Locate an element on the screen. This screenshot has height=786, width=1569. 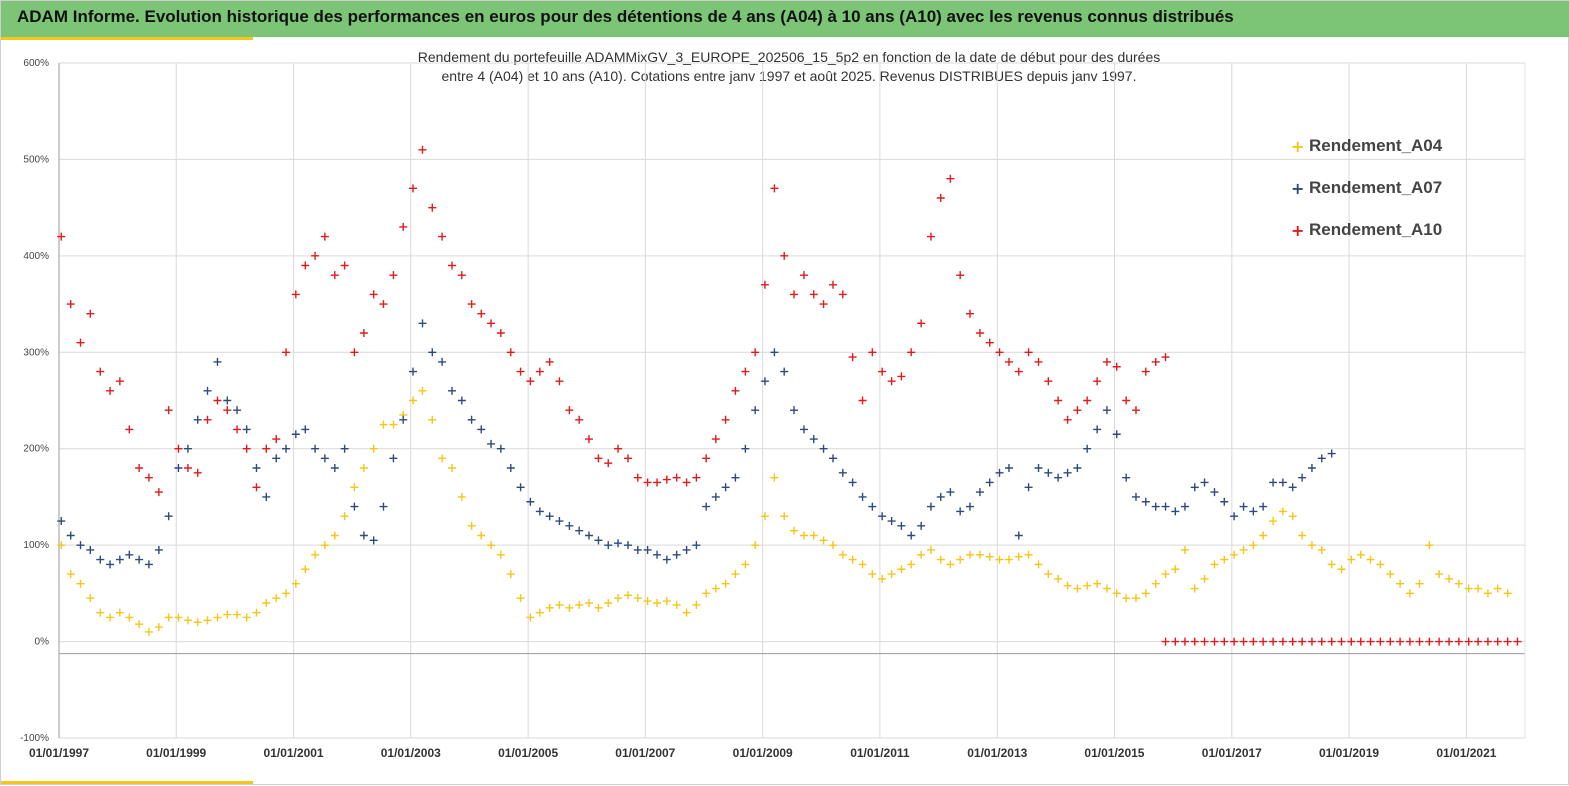
y-axis-tick-labels: 600% 500% 400% 300% 200% 100% 0% -100% is located at coordinates (34, 401).